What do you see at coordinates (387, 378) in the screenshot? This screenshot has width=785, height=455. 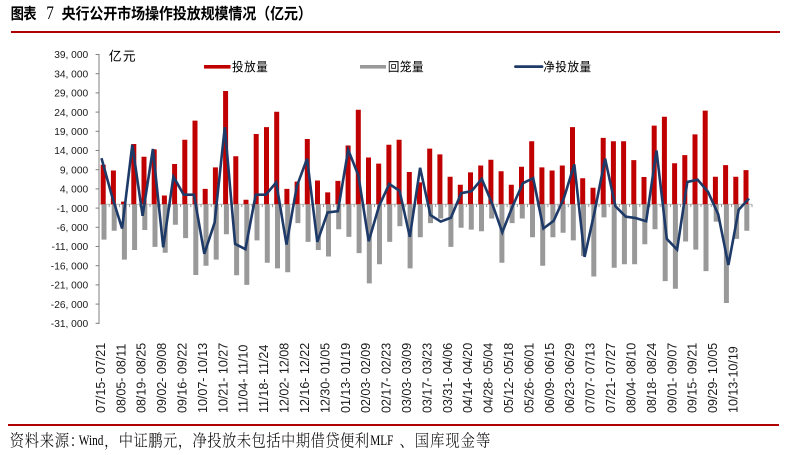 I see `svg-text: 02/17- 02/23` at bounding box center [387, 378].